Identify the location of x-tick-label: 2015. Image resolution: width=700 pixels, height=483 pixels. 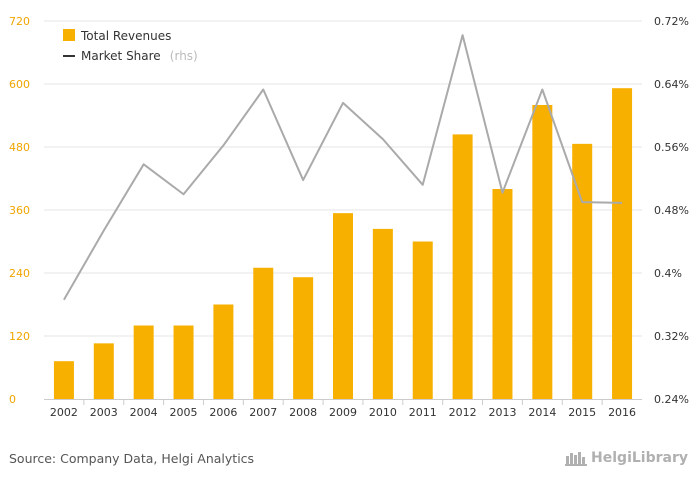
(582, 412).